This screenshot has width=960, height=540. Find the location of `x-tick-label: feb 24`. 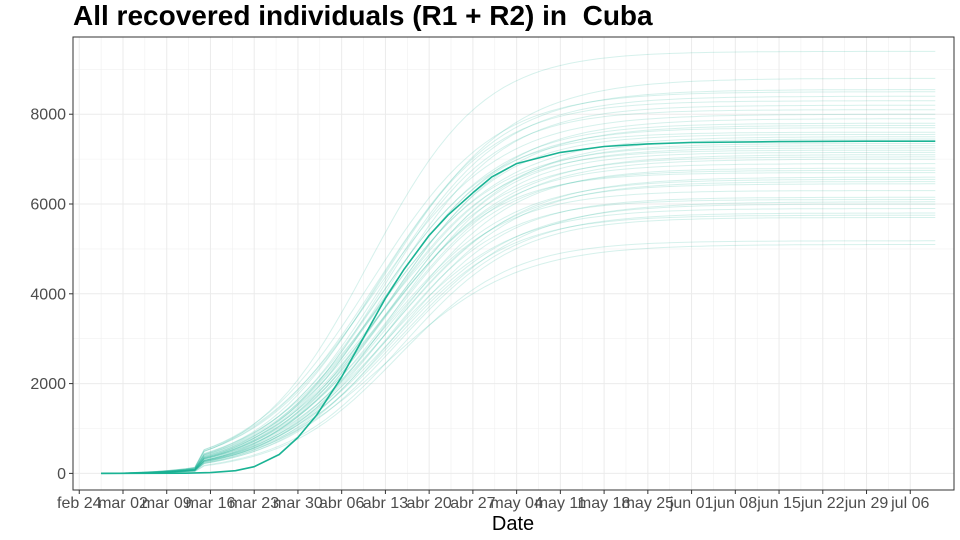

x-tick-label: feb 24 is located at coordinates (79, 503).